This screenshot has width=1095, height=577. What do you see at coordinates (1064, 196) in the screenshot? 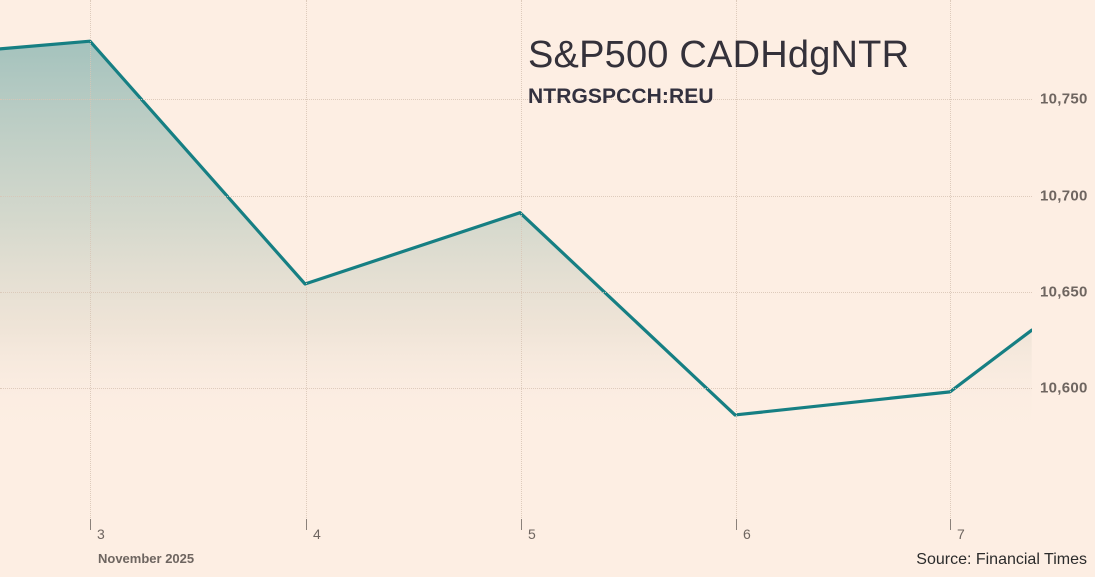
I see `y-axis-label: 10,700` at bounding box center [1064, 196].